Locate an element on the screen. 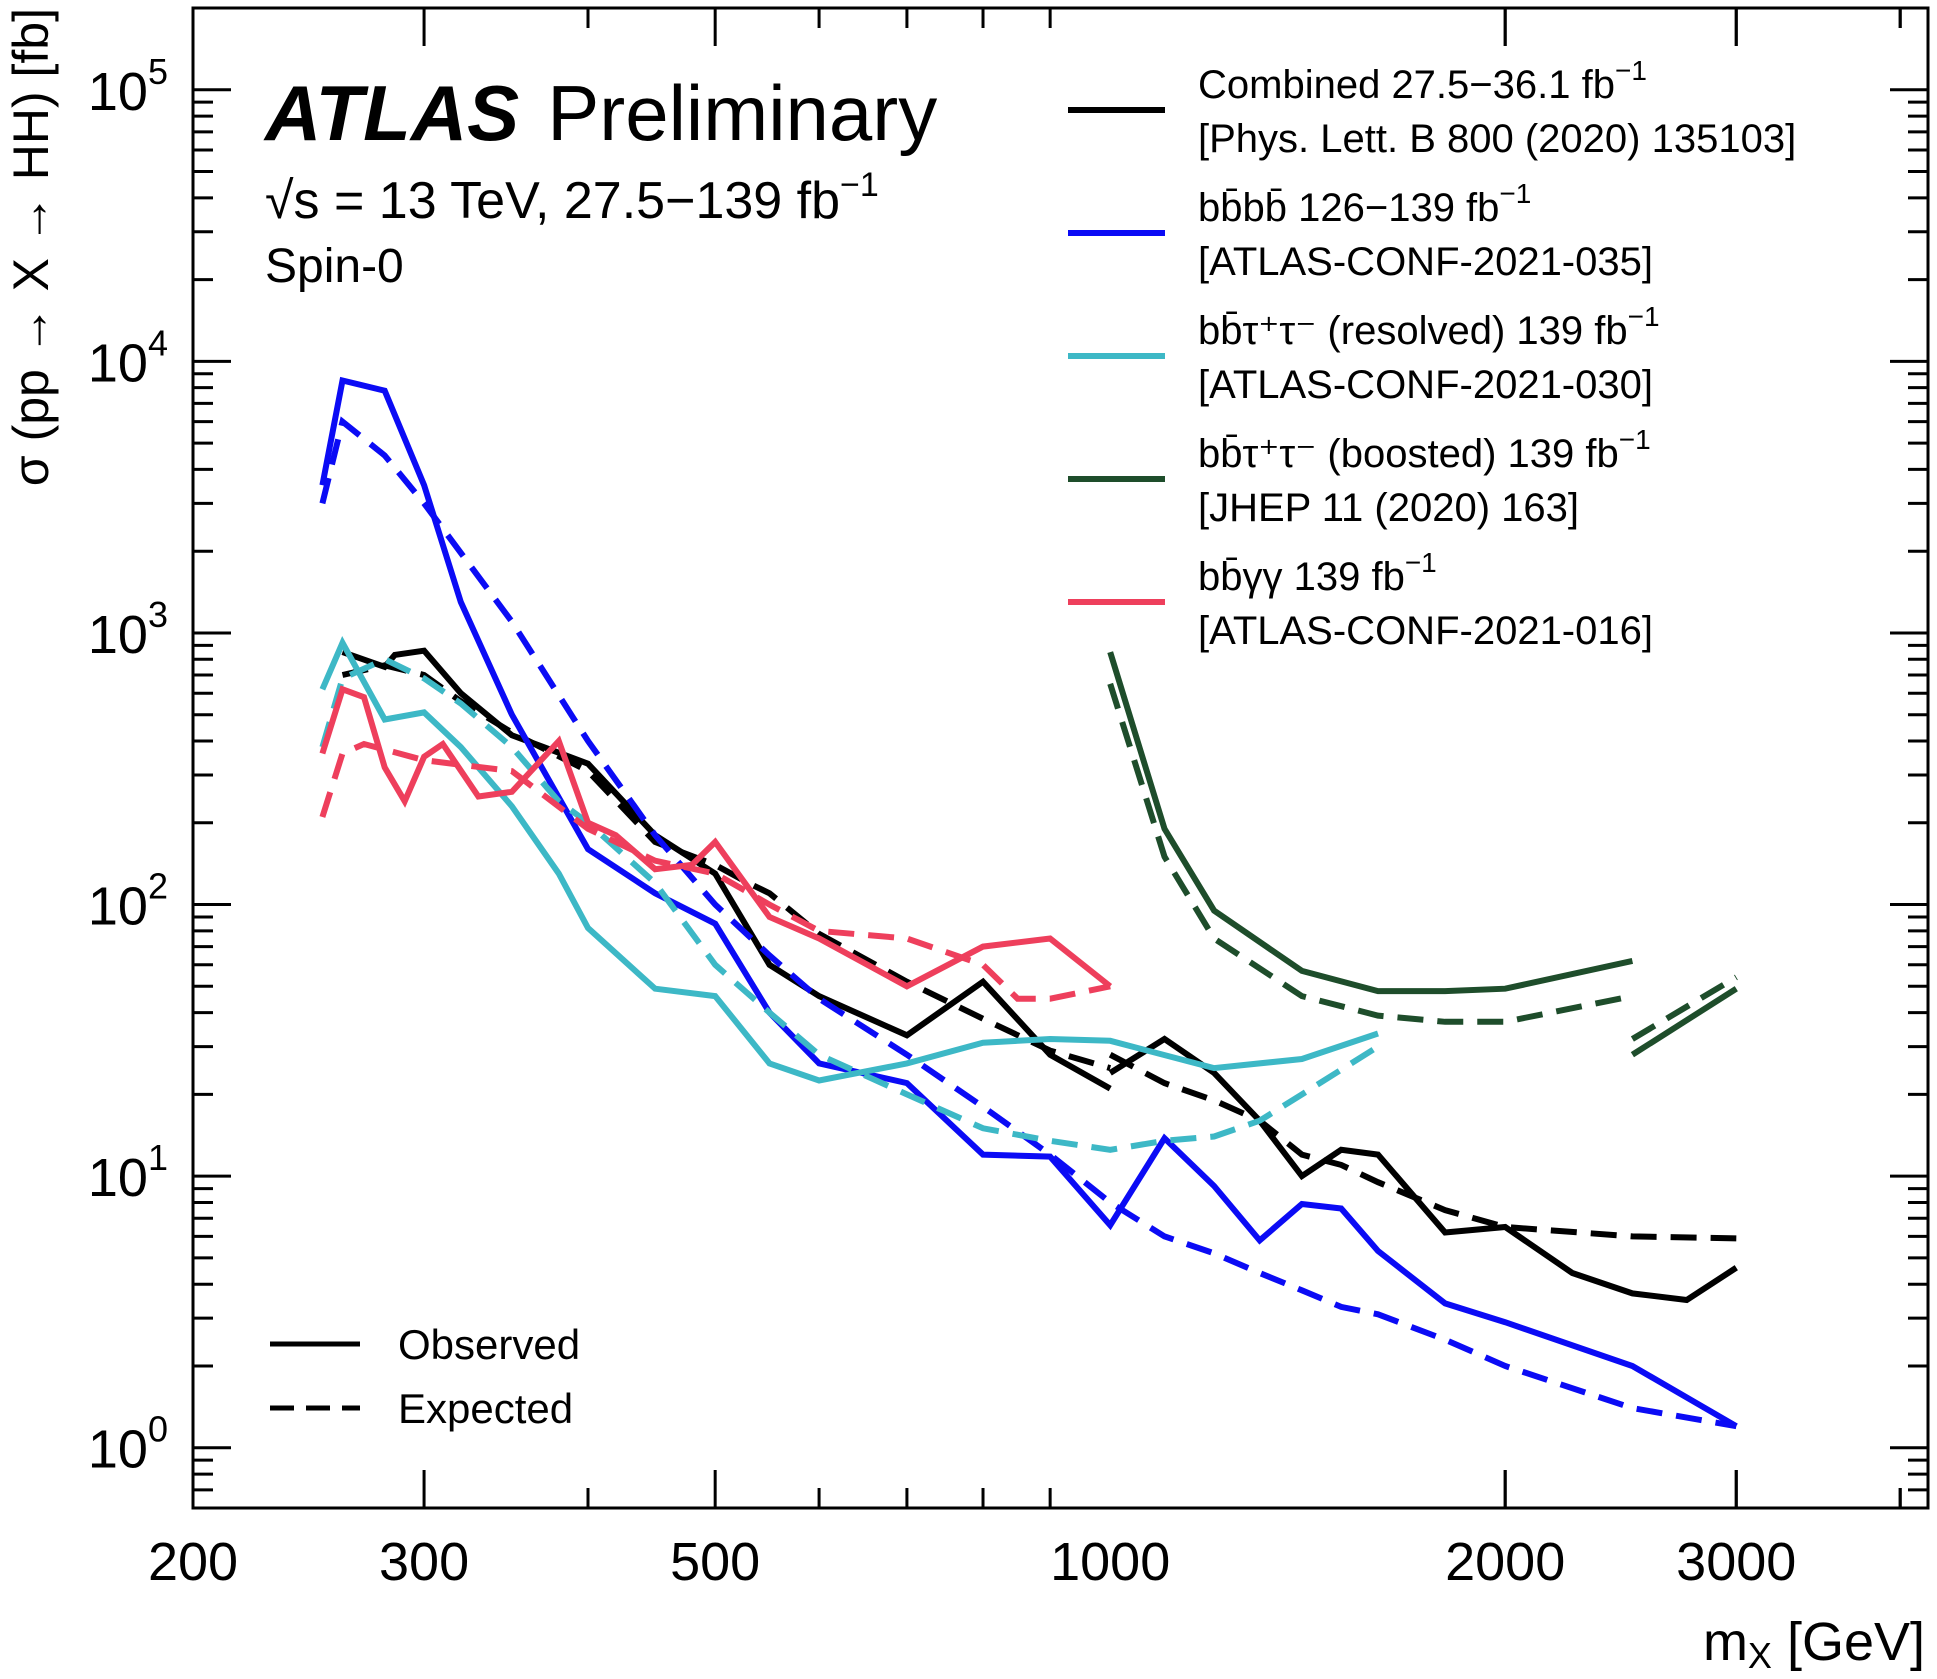  x-tick-label: 1000 is located at coordinates (1110, 1562).